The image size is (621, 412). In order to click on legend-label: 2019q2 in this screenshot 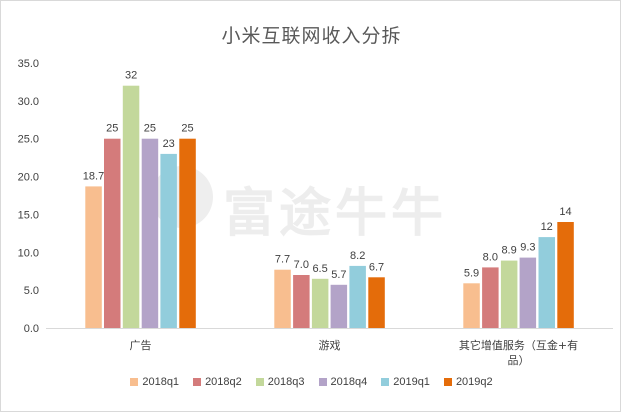, I will do `click(474, 382)`.